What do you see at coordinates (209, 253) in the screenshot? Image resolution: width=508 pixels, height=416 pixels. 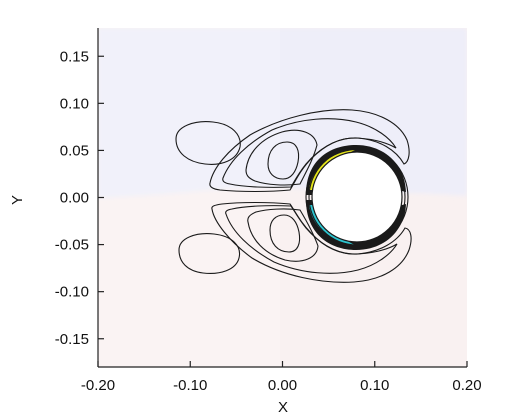 I see `shed-vortex-lower` at bounding box center [209, 253].